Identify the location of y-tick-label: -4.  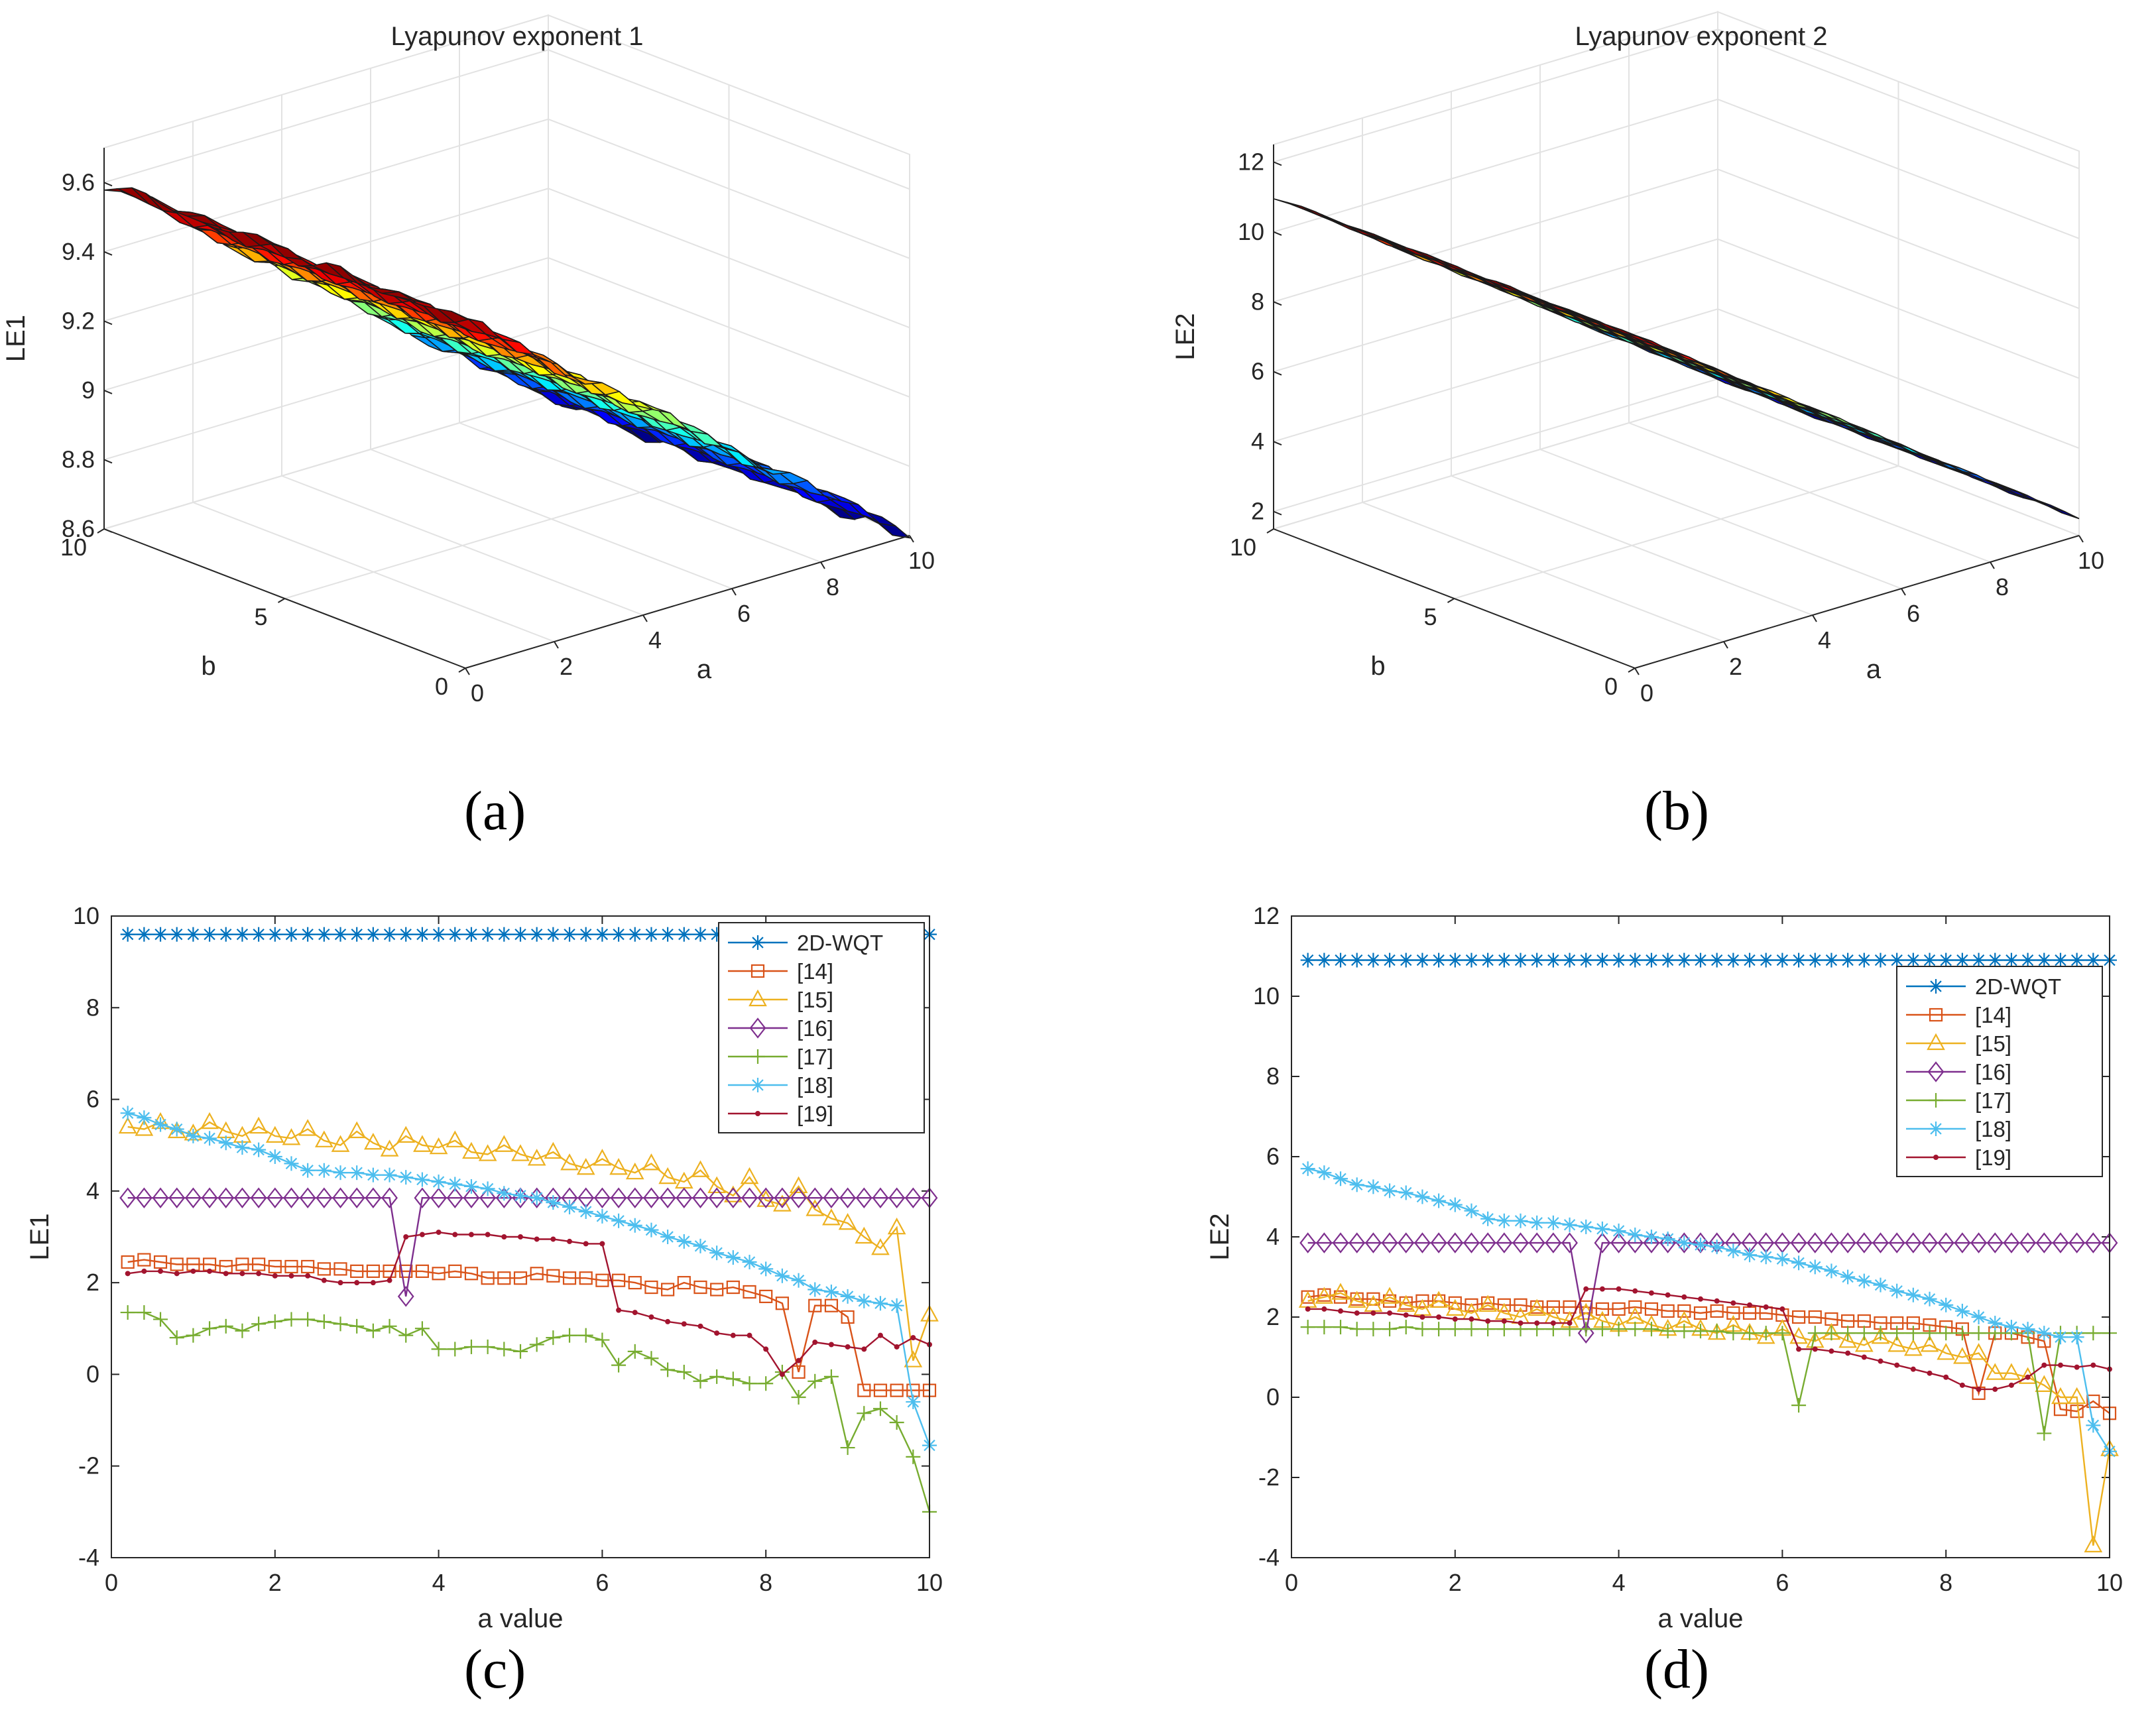
(1269, 1557).